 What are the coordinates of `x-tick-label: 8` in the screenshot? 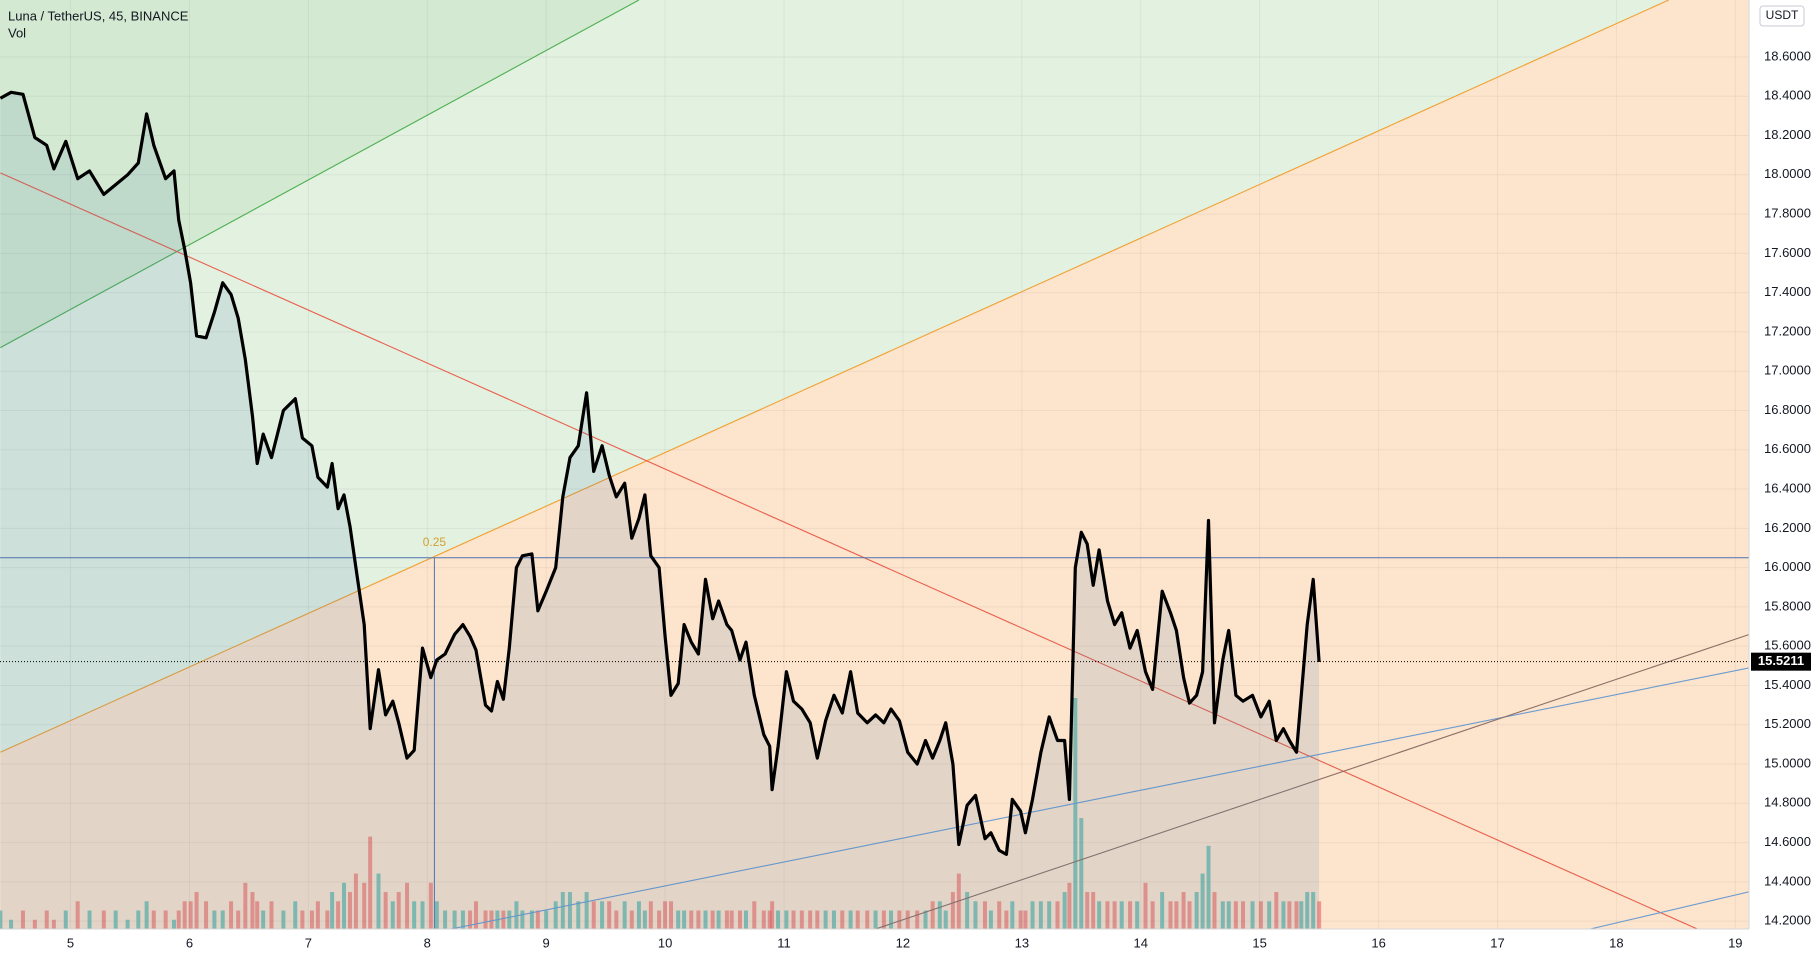 It's located at (427, 942).